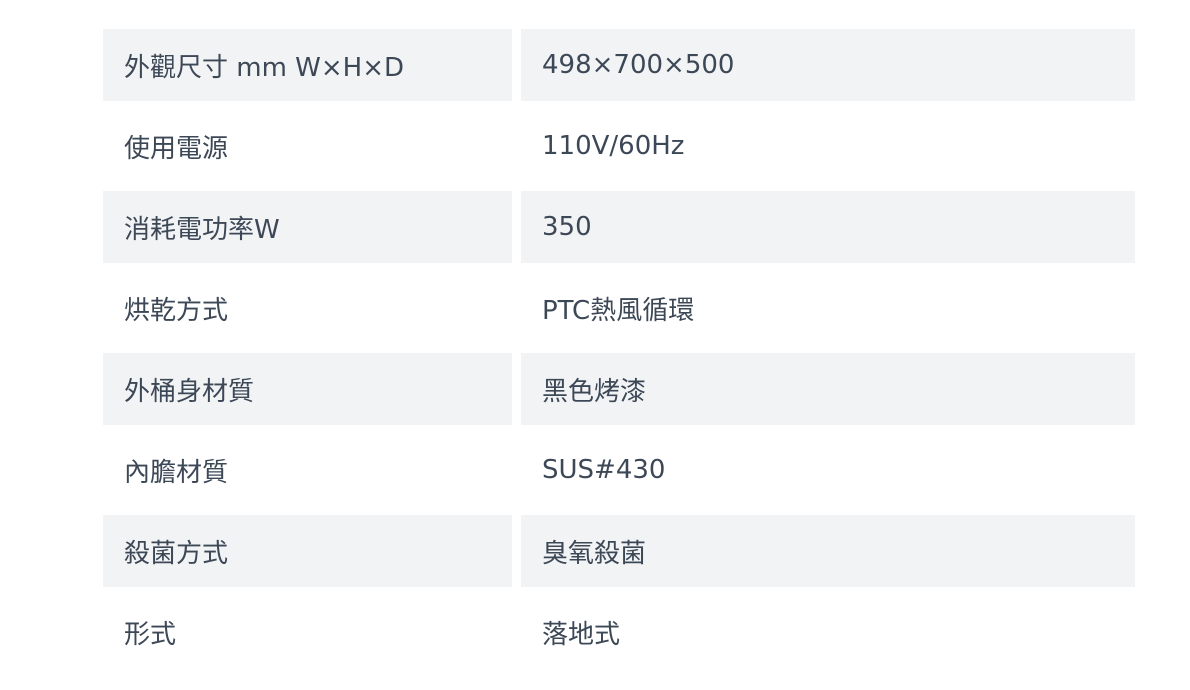  What do you see at coordinates (176, 148) in the screenshot?
I see `spec-label: 使用電源` at bounding box center [176, 148].